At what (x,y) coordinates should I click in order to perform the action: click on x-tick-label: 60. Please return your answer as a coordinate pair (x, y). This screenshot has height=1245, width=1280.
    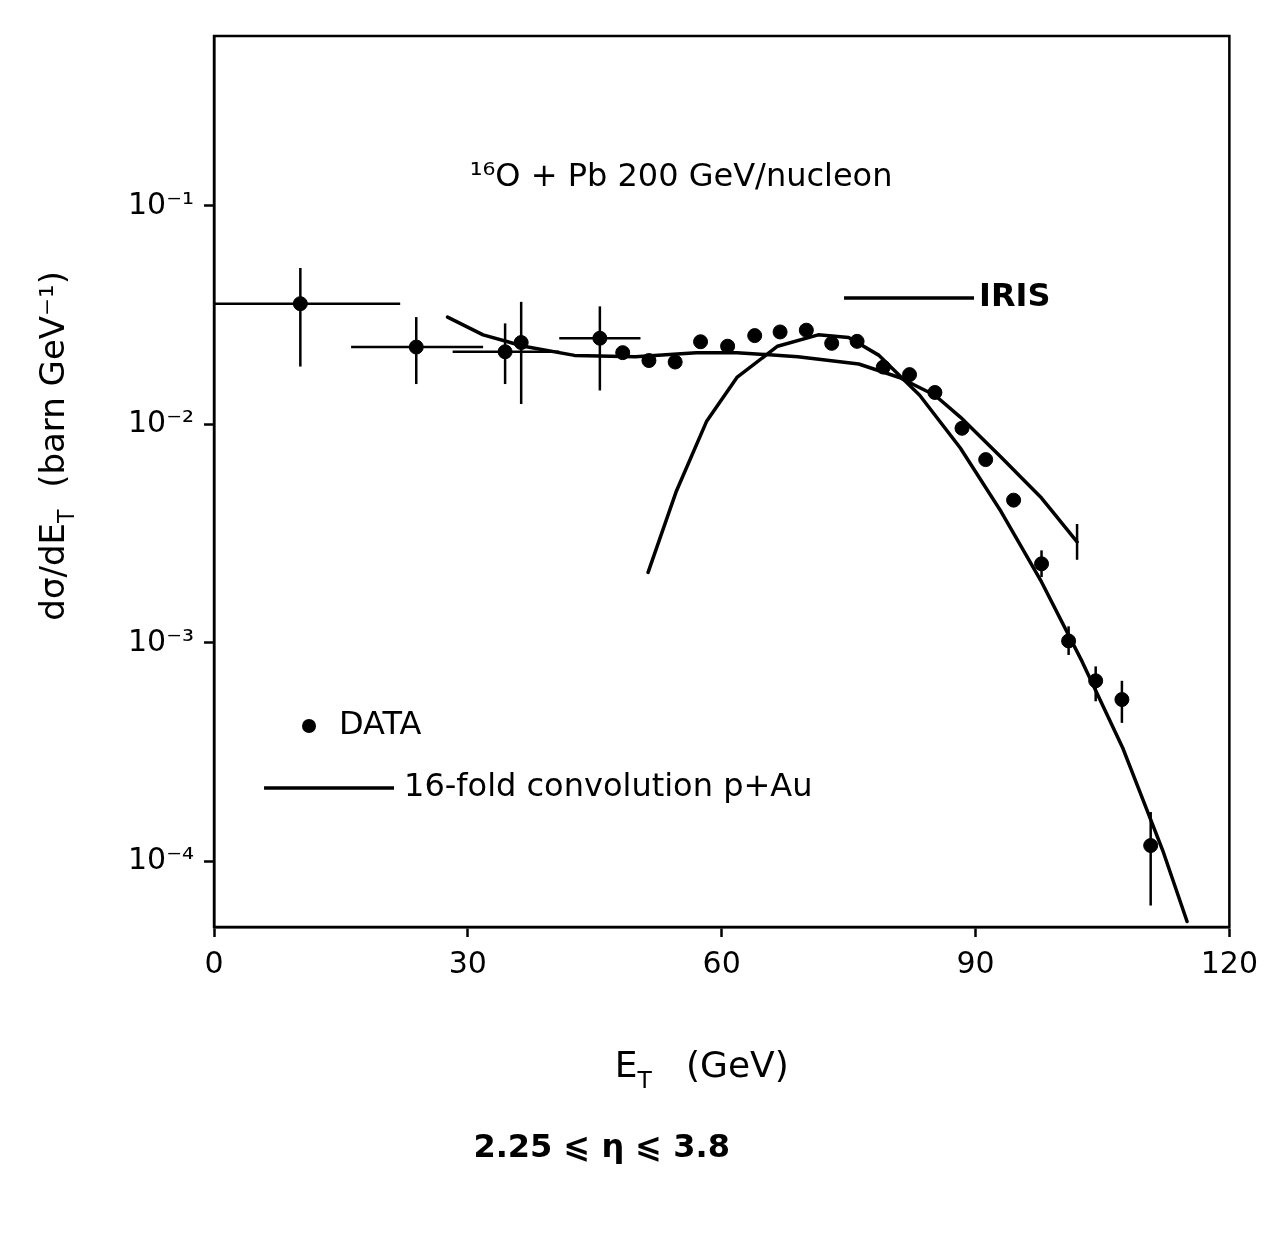
    Looking at the image, I should click on (721, 962).